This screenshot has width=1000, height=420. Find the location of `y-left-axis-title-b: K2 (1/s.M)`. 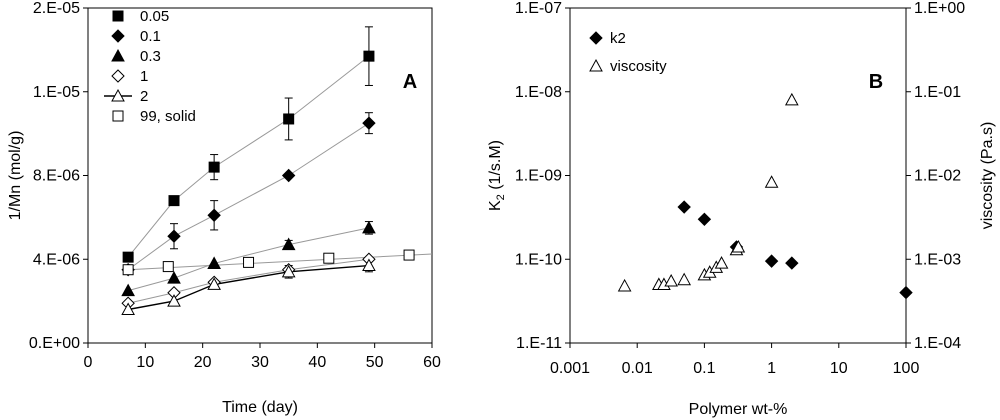

y-left-axis-title-b: K2 (1/s.M) is located at coordinates (497, 175).